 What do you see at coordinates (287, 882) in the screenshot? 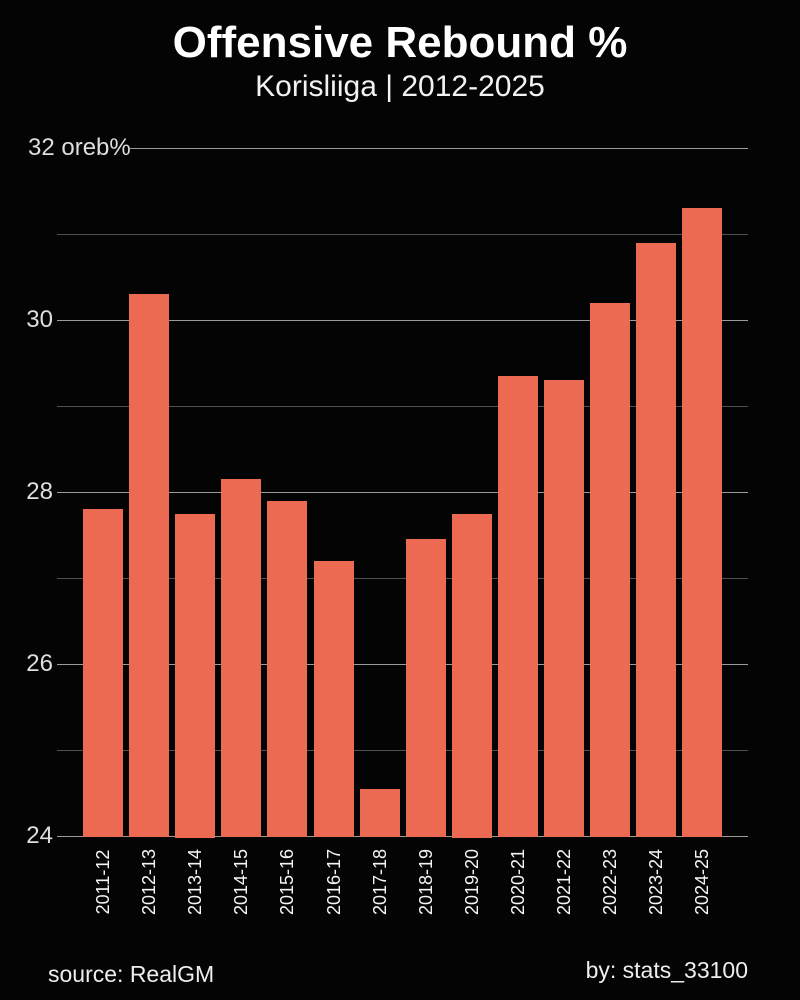
I see `x-axis-label-2015-16: 2015-16` at bounding box center [287, 882].